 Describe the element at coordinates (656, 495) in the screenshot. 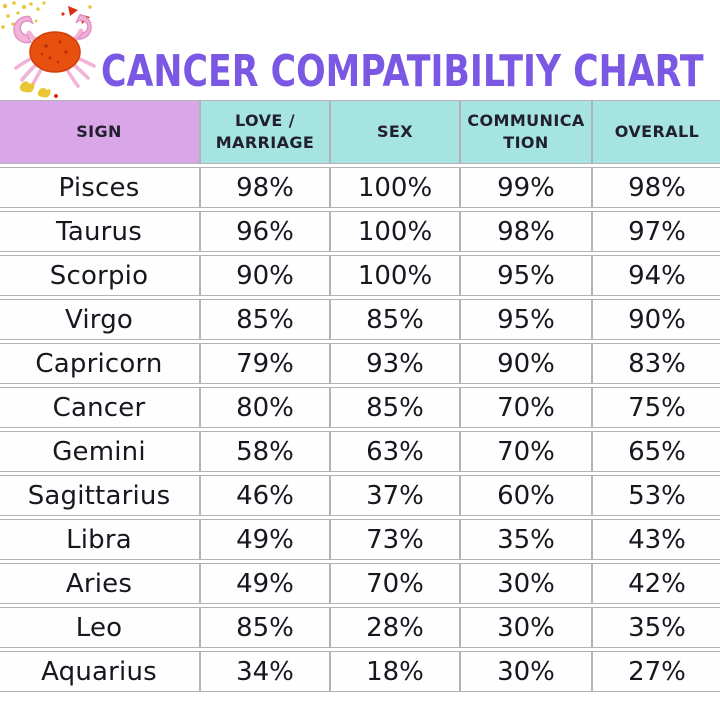

I see `overall-cell: 53%` at that location.